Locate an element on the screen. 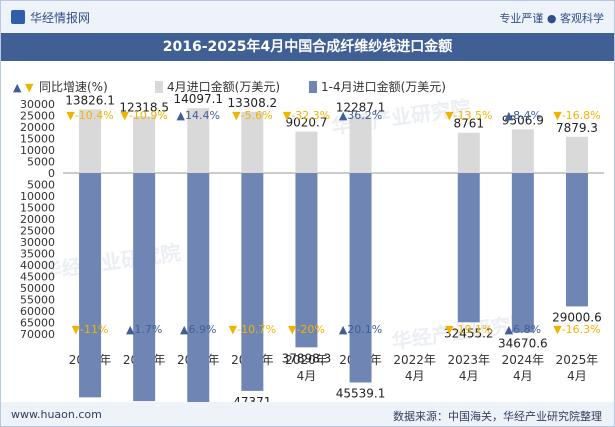  growth-label-april: ▼-10.4% is located at coordinates (89, 115).